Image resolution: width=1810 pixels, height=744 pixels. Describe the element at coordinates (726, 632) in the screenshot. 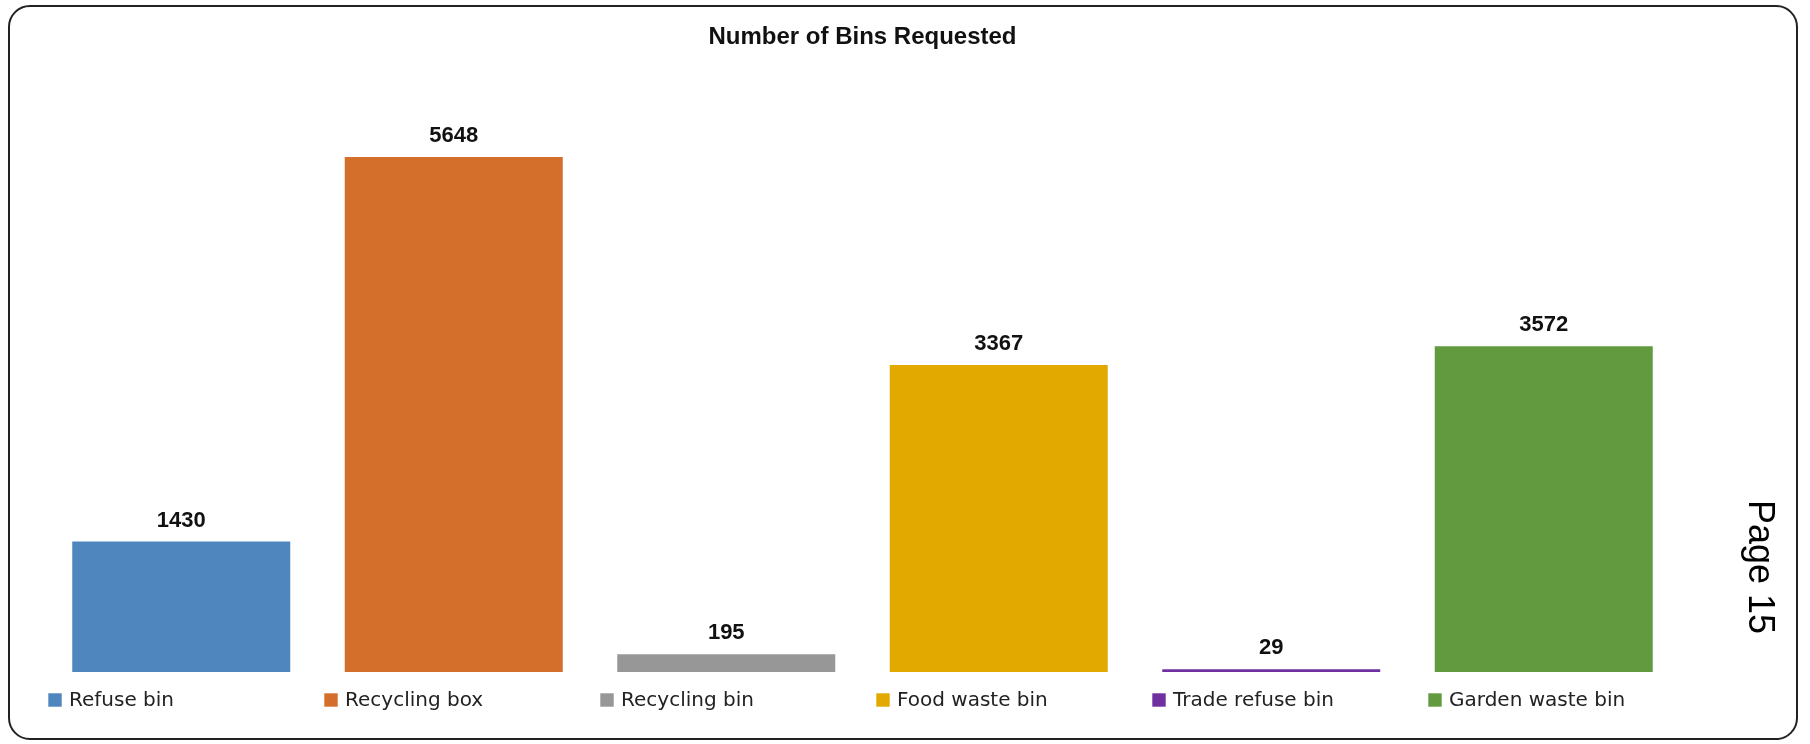

I see `data-label: 195` at that location.